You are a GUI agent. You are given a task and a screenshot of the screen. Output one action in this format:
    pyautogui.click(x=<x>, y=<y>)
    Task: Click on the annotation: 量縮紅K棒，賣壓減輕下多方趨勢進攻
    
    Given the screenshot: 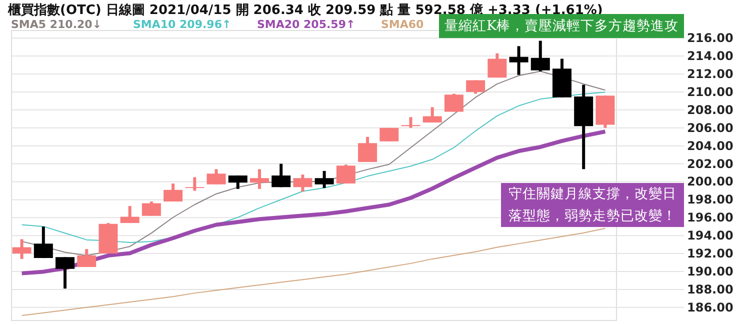 What is the action you would take?
    pyautogui.click(x=561, y=26)
    